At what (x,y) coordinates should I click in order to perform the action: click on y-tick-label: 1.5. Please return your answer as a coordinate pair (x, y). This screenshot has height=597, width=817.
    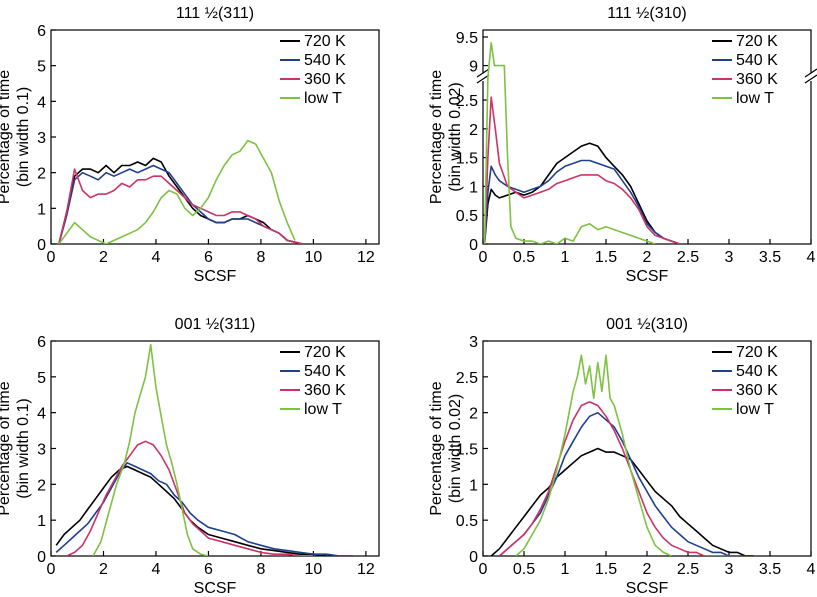
    Looking at the image, I should click on (467, 159).